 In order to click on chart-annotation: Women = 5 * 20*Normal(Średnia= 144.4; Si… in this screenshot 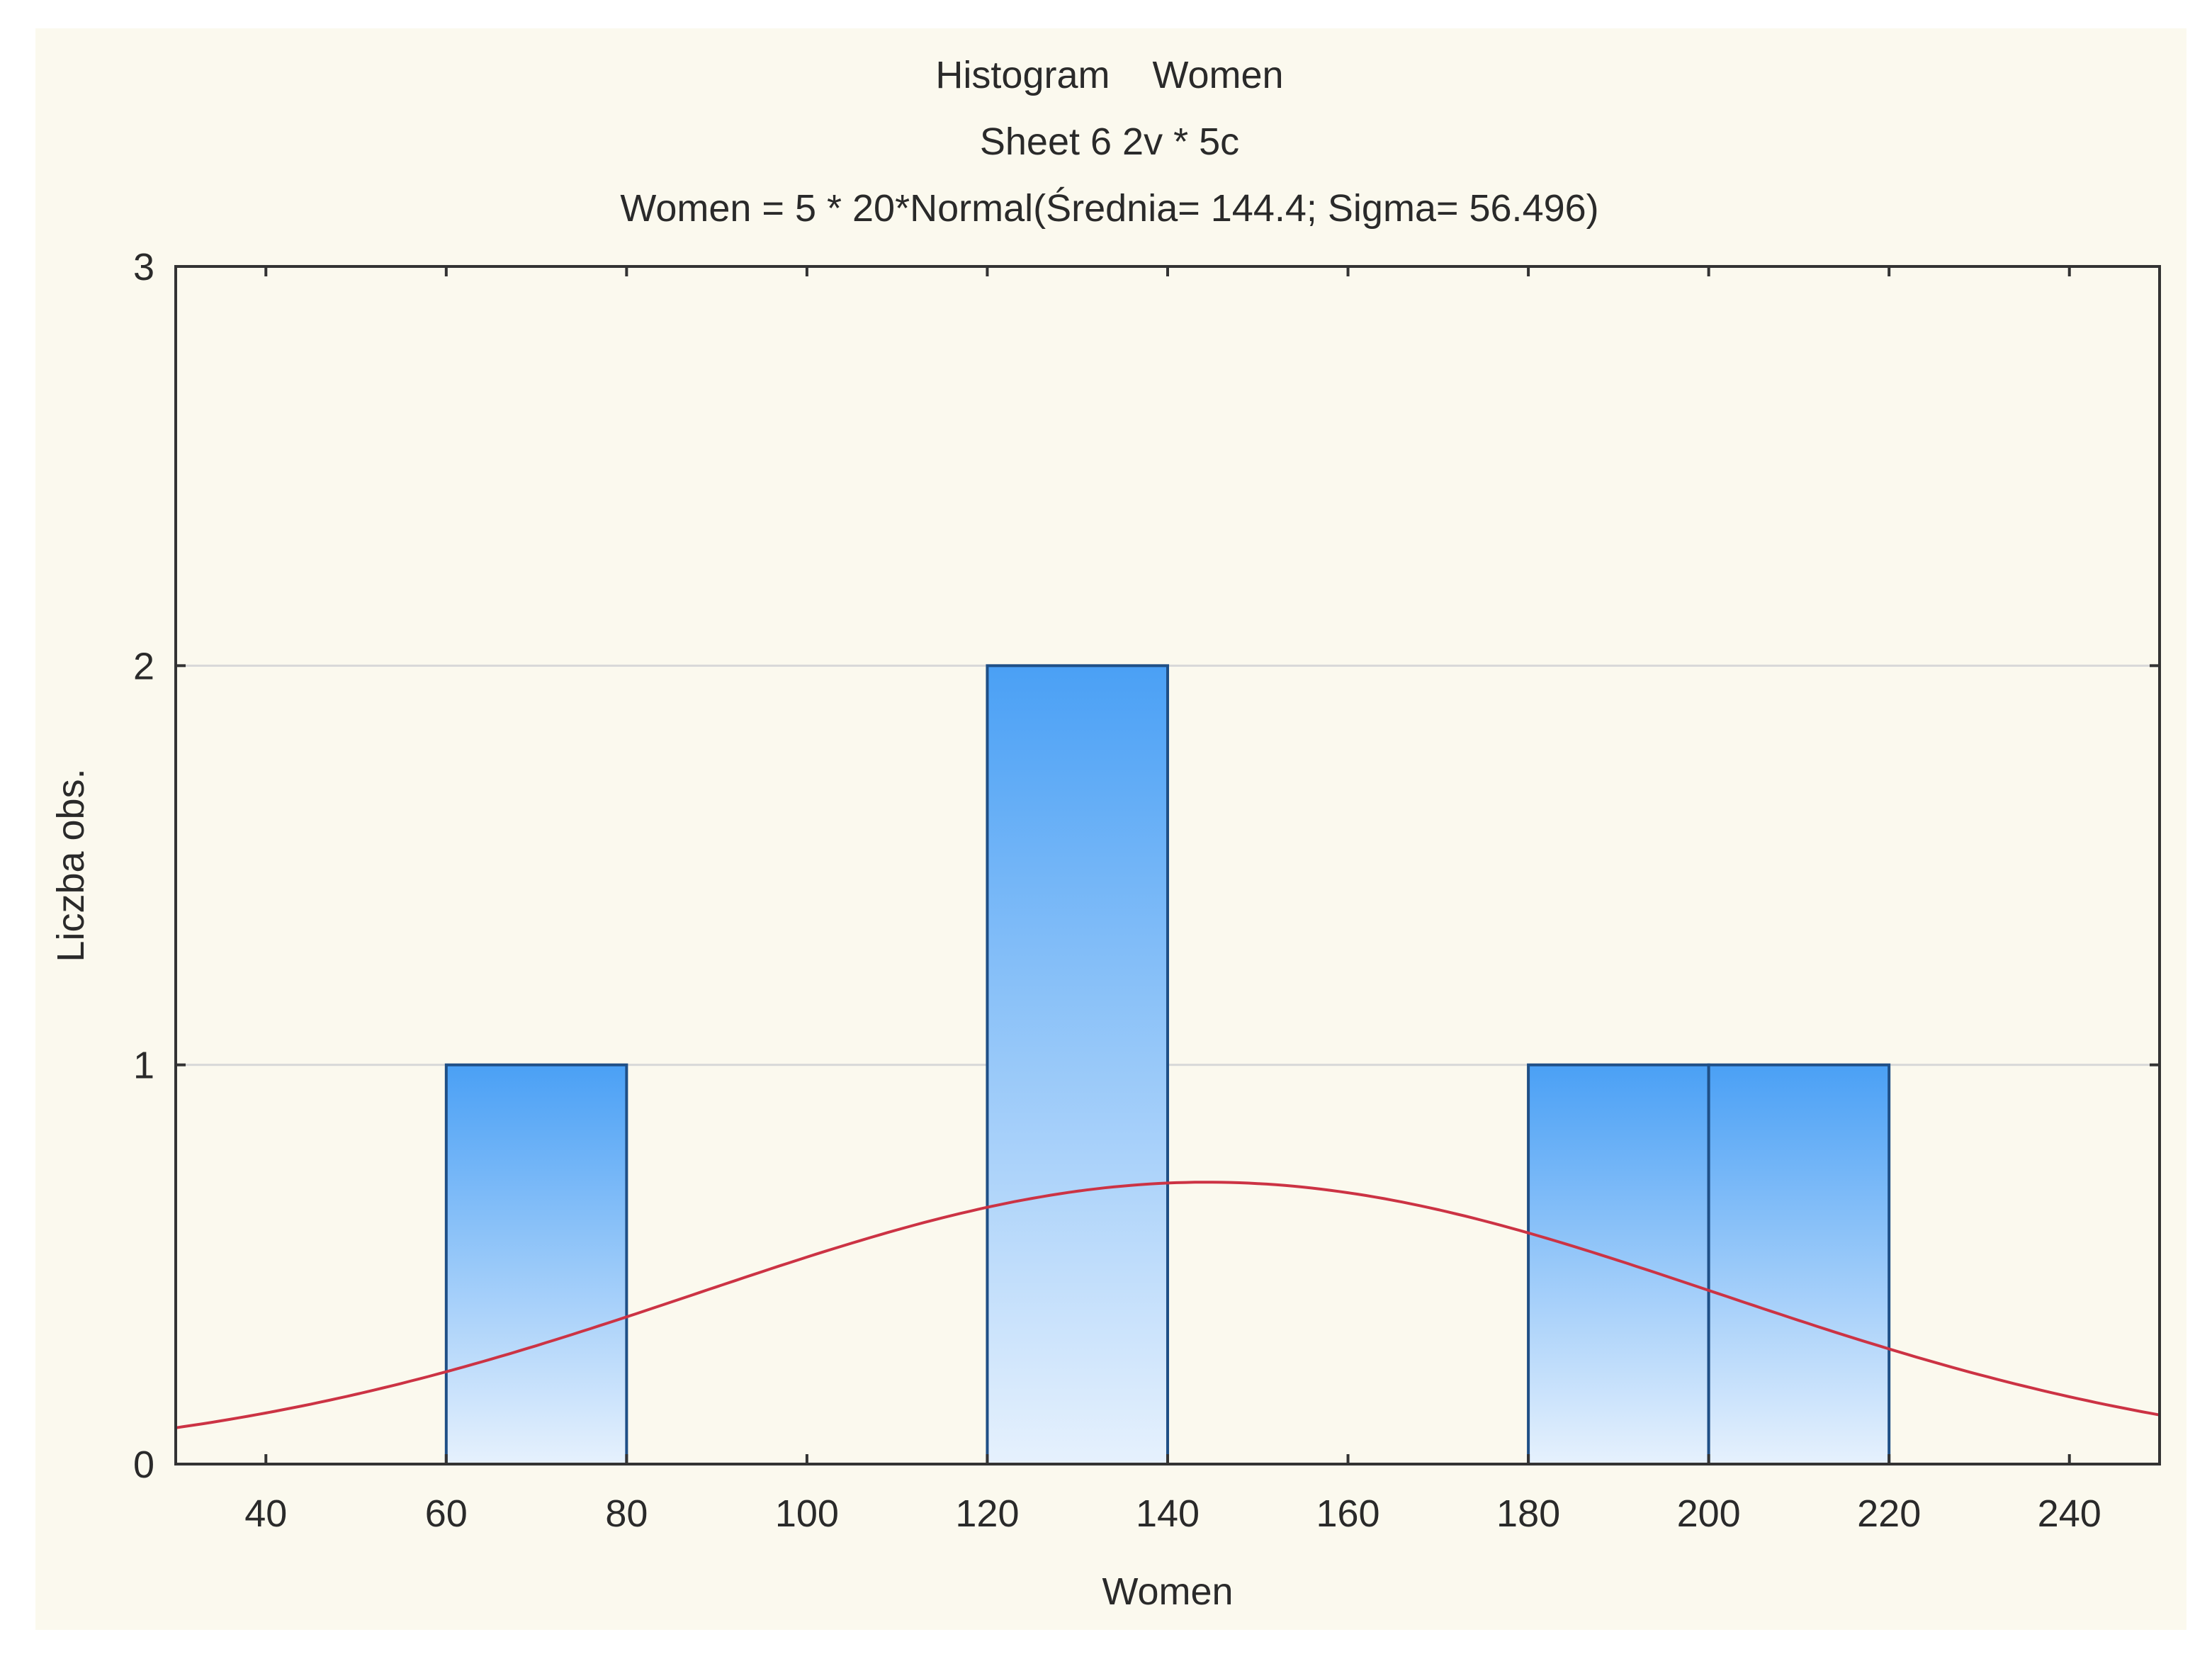, I will do `click(1109, 208)`.